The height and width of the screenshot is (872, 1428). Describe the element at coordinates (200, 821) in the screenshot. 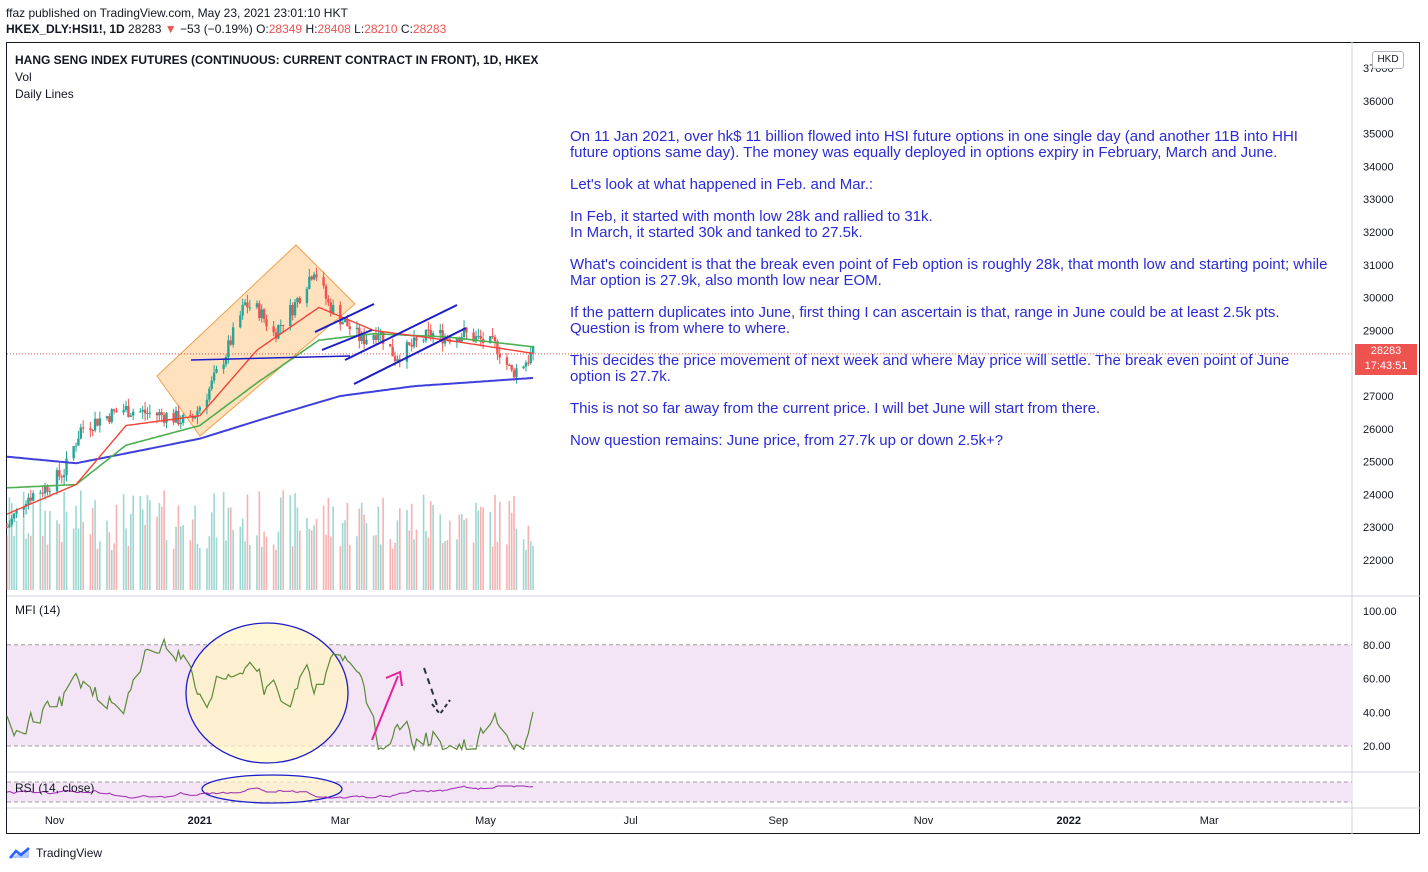

I see `x-tick-label: 2021` at that location.